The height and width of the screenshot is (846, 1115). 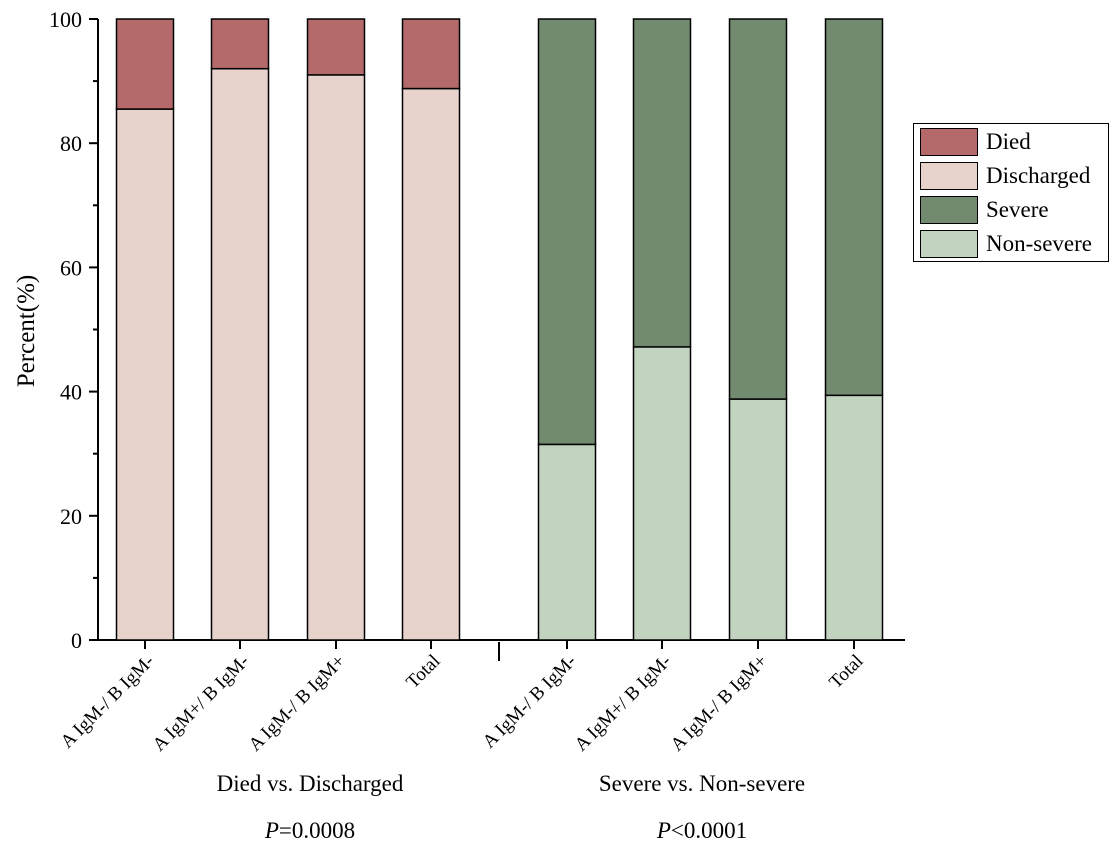 What do you see at coordinates (71, 392) in the screenshot?
I see `y-tick-label: 40` at bounding box center [71, 392].